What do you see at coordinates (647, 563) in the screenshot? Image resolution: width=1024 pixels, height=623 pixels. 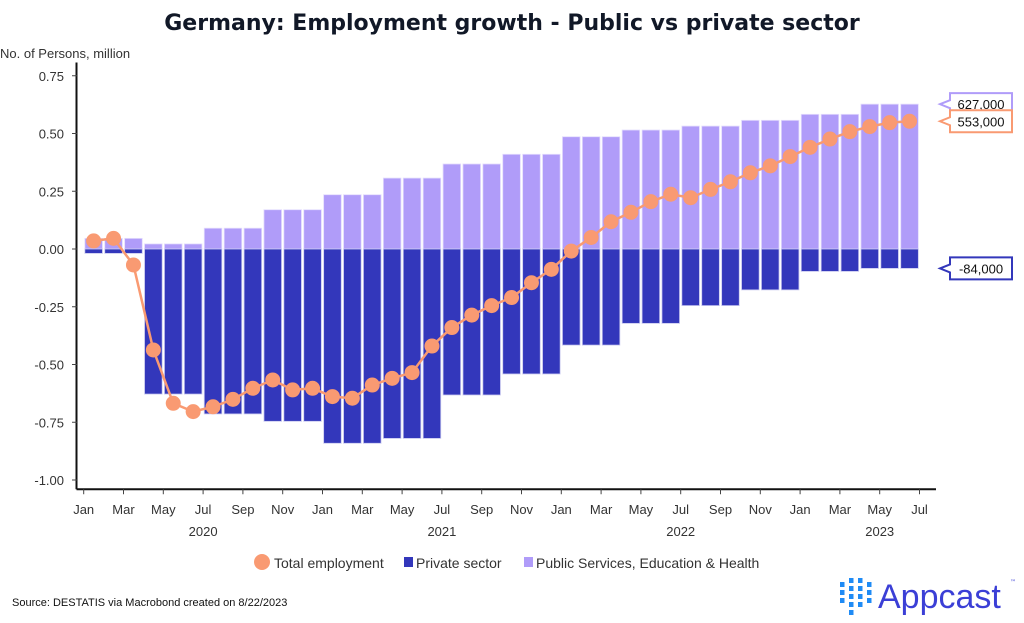 I see `legend-label: Public Services, Education & Health` at bounding box center [647, 563].